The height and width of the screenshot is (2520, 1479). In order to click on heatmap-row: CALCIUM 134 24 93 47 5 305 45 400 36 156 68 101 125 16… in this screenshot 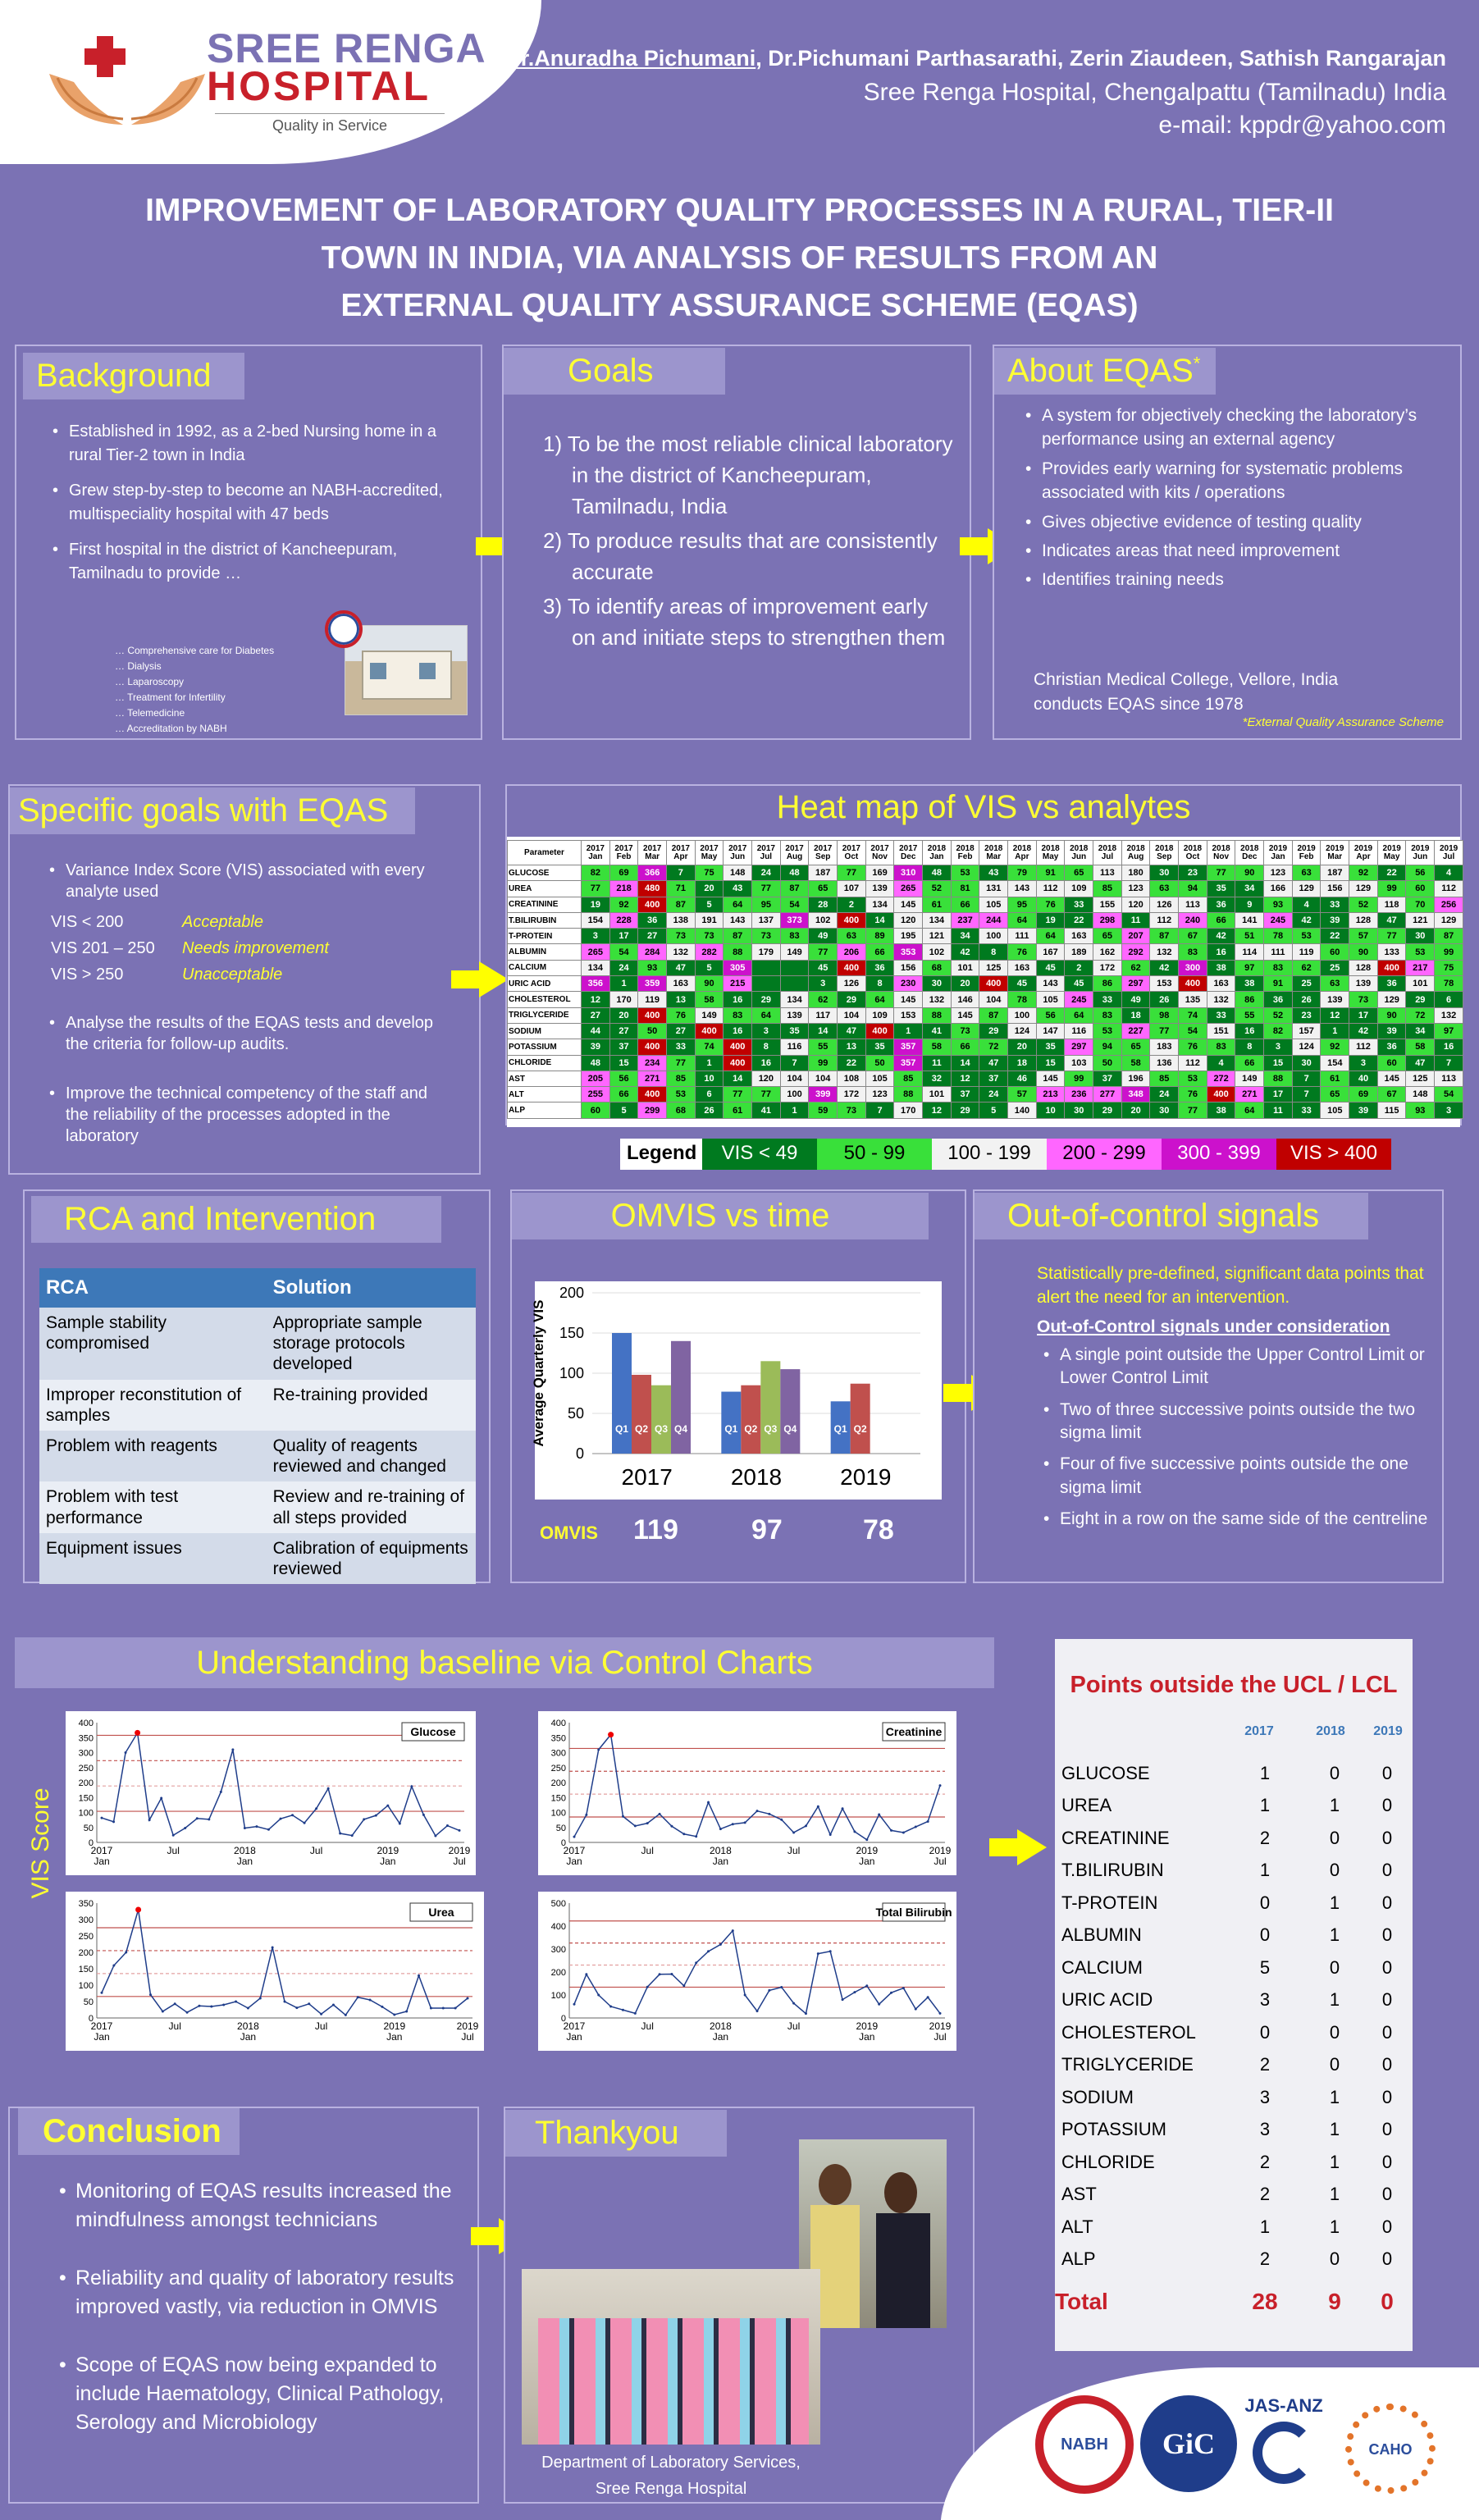, I will do `click(985, 968)`.